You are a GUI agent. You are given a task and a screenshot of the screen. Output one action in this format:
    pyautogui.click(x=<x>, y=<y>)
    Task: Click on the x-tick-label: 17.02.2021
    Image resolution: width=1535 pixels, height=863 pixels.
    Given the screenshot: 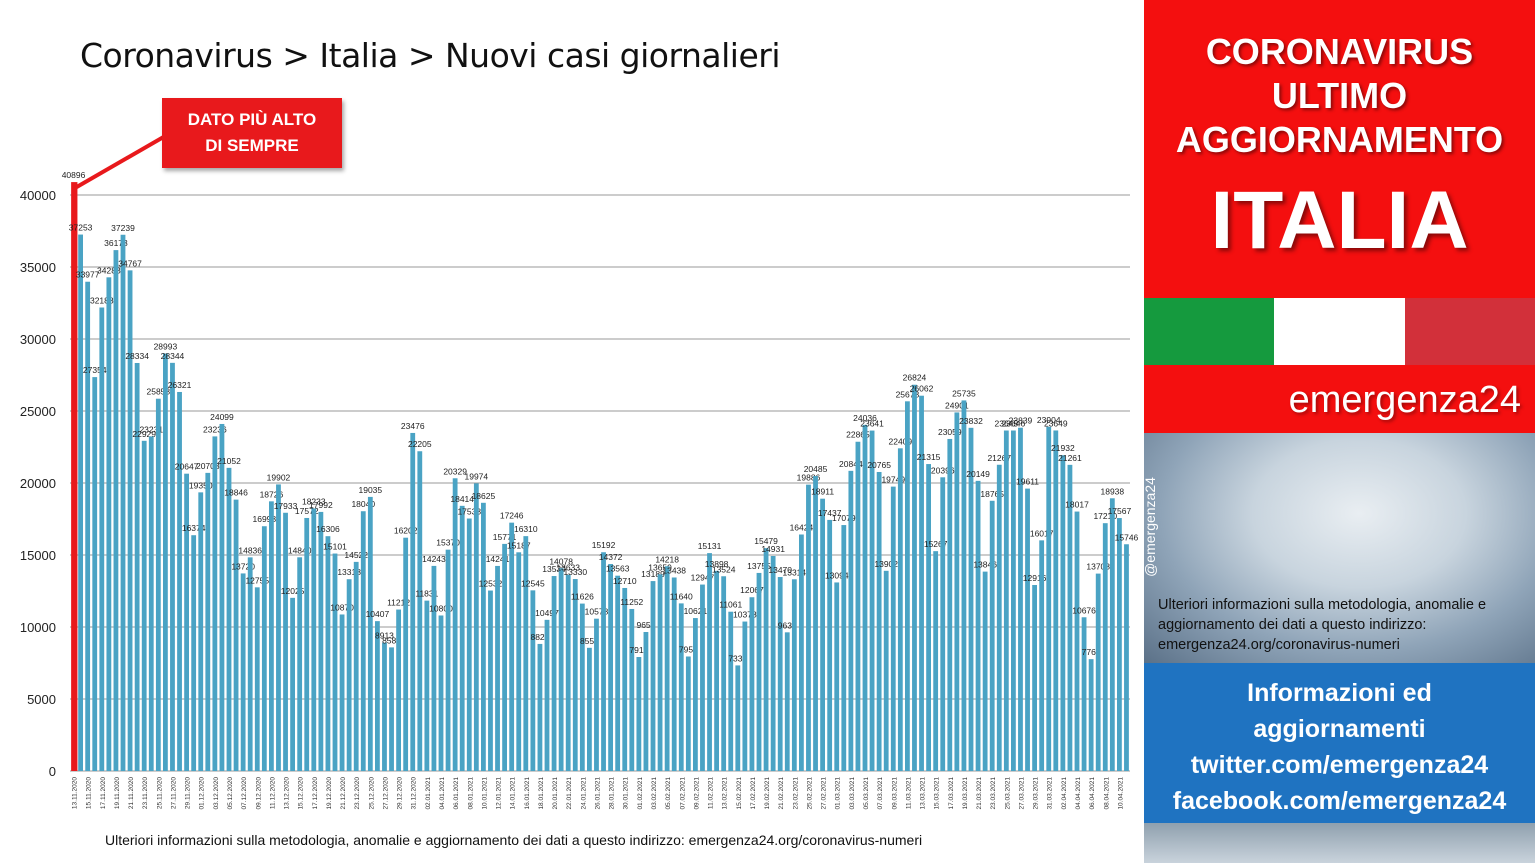 What is the action you would take?
    pyautogui.click(x=753, y=793)
    